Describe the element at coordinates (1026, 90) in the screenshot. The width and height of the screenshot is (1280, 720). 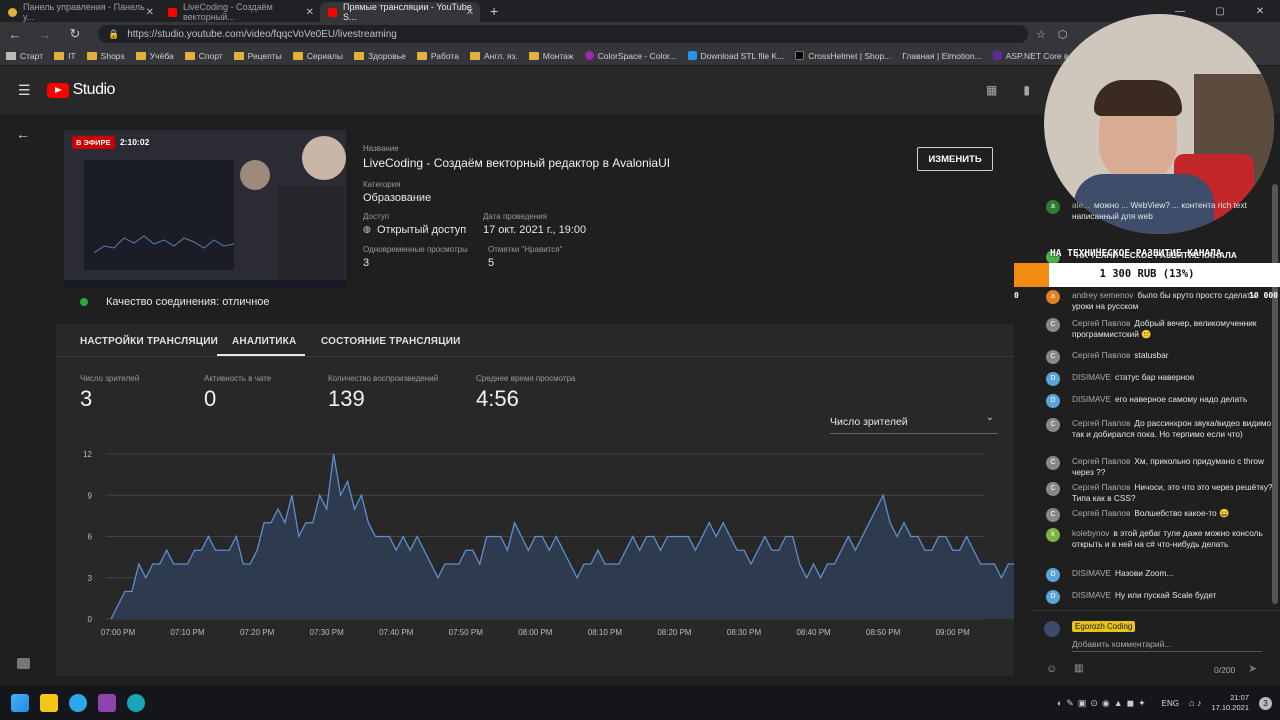
I see `bookmark-icon: ▮` at that location.